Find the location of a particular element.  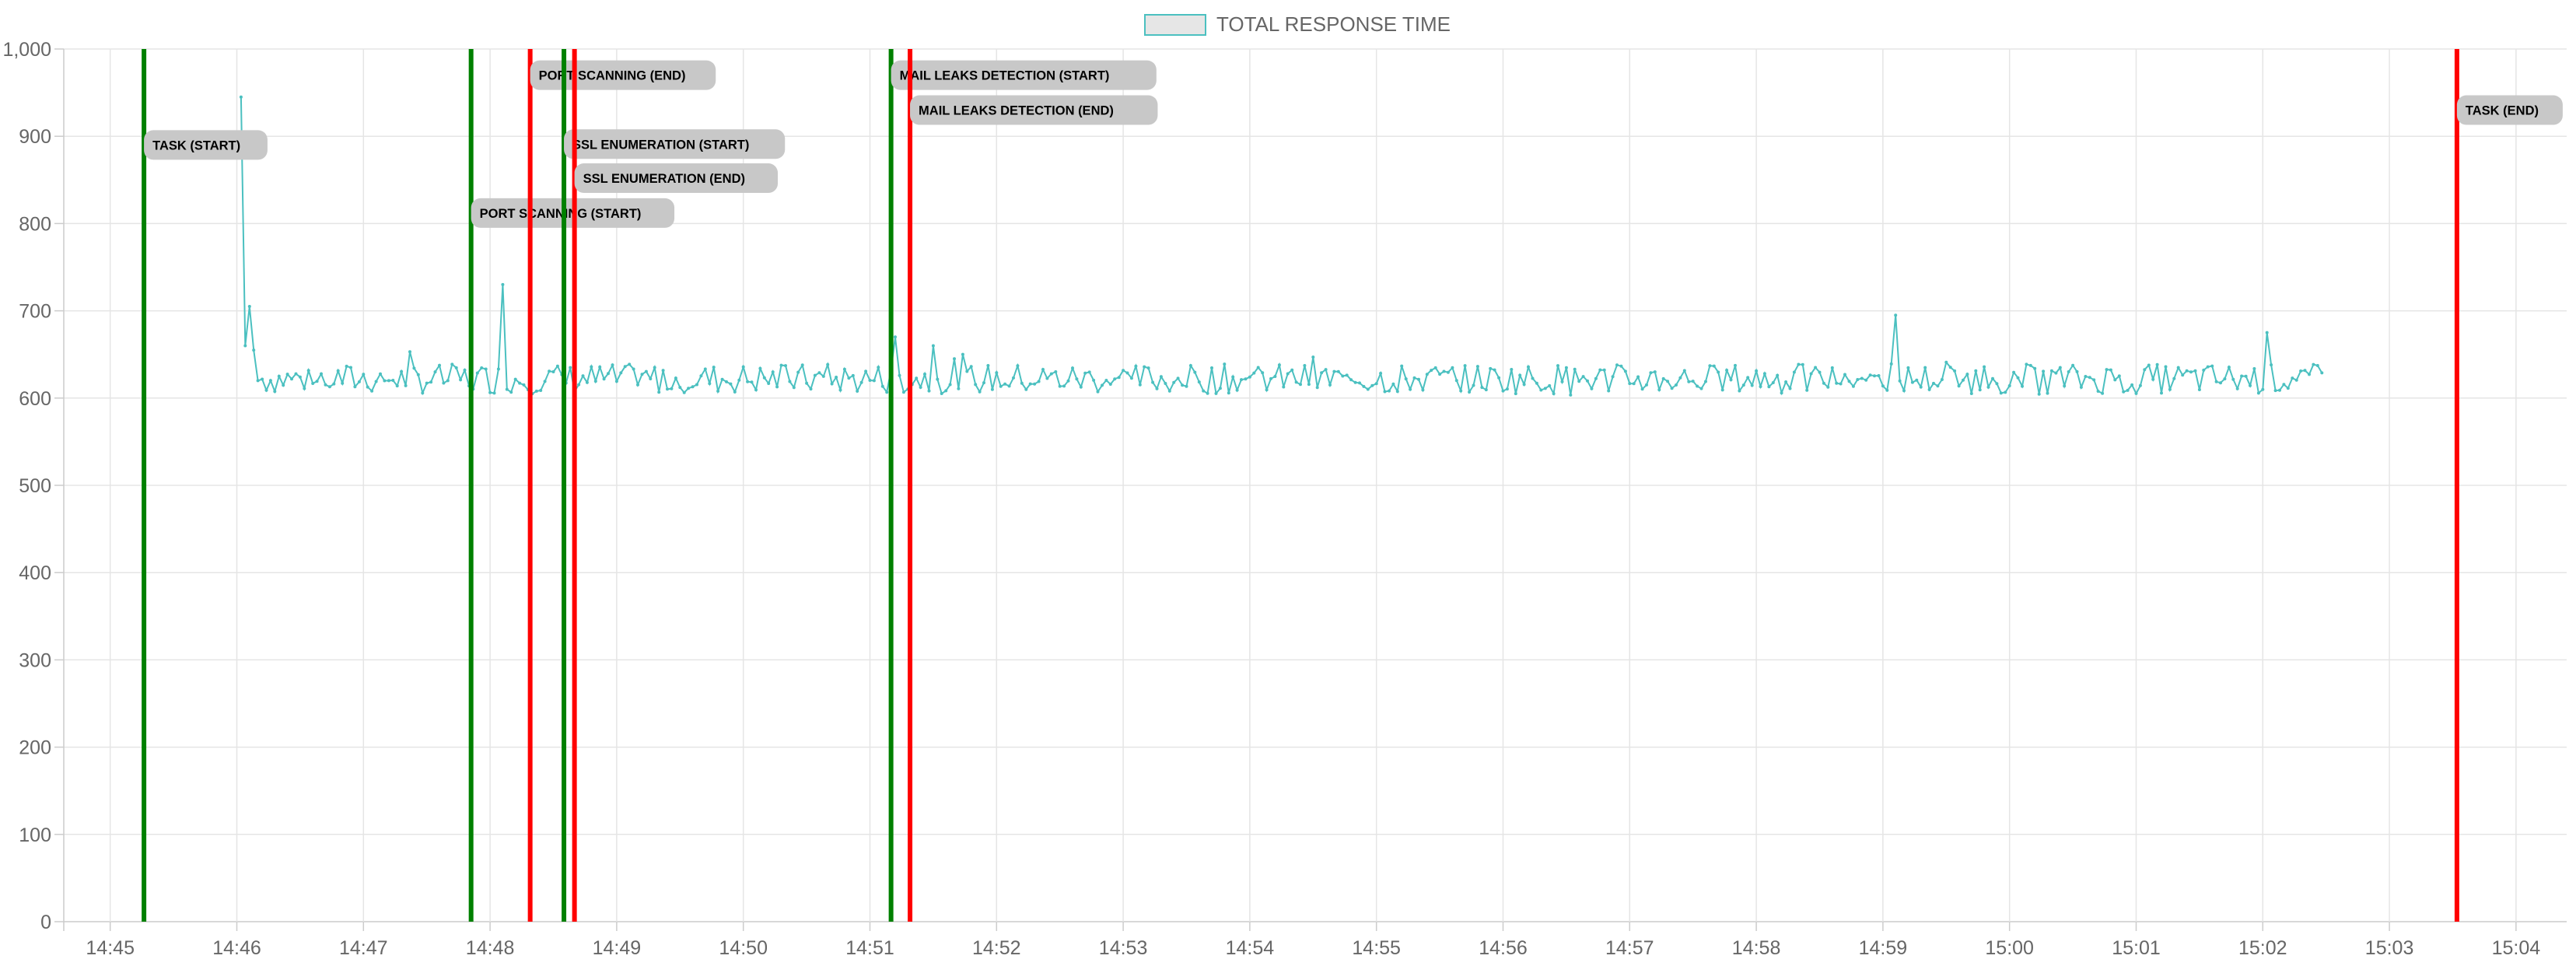

x-tick-label: 14:46 is located at coordinates (237, 948).